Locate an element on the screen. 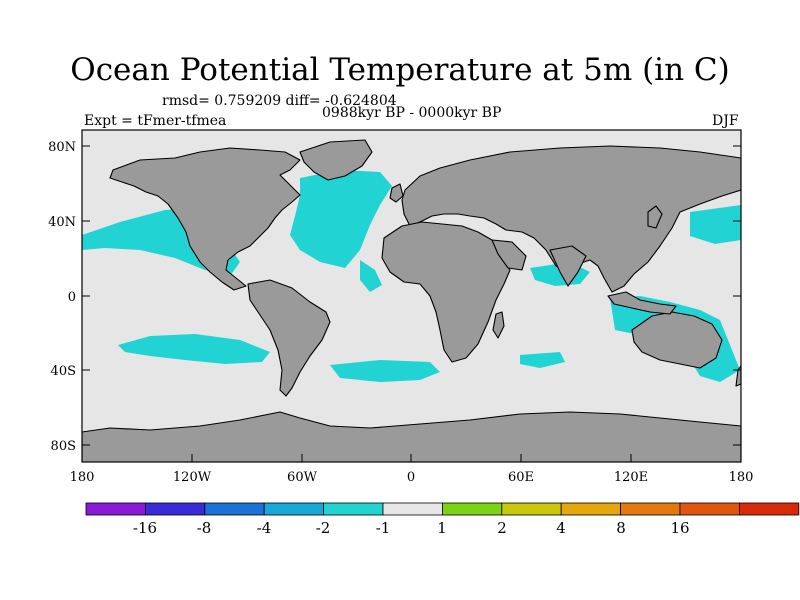 The height and width of the screenshot is (600, 800). land-madagascar is located at coordinates (498, 325).